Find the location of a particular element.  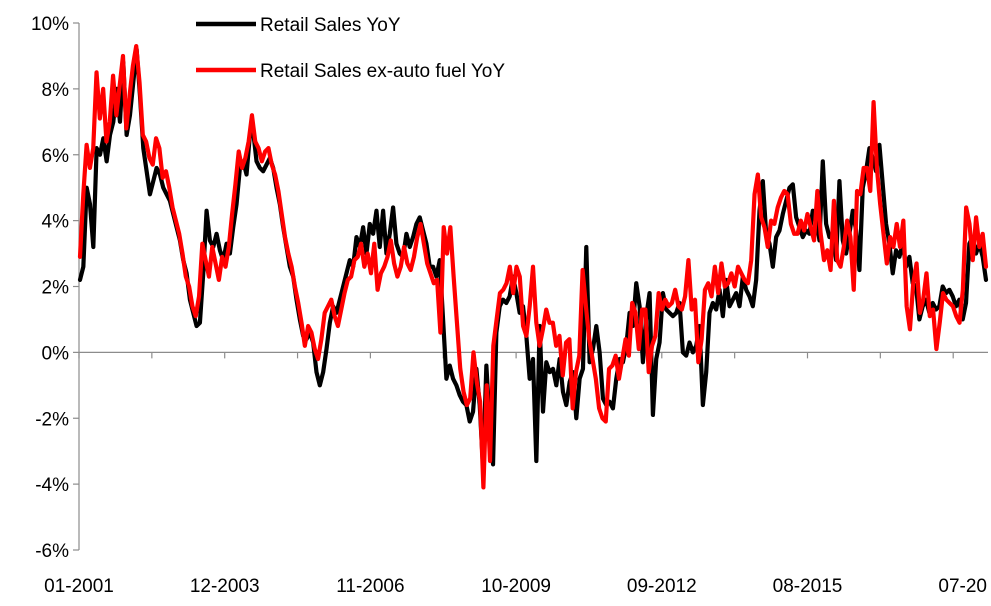

x-tick-label: 08-2015 is located at coordinates (808, 586).